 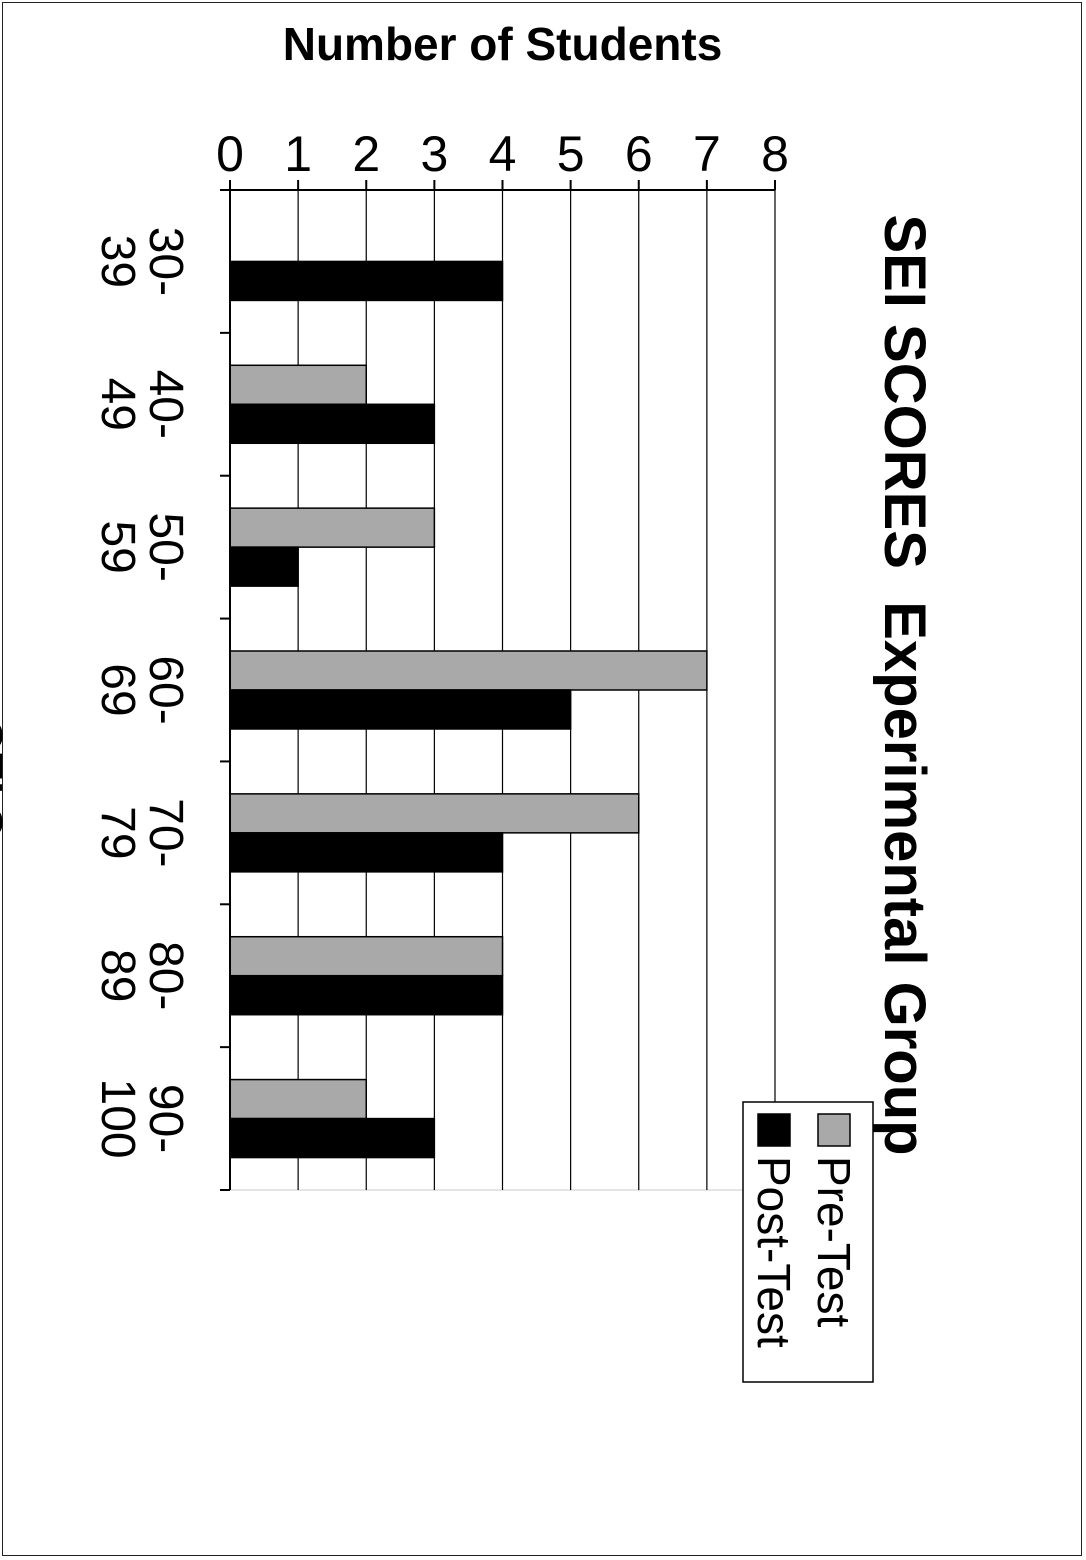 What do you see at coordinates (117, 975) in the screenshot?
I see `x-tick-label-line: 89` at bounding box center [117, 975].